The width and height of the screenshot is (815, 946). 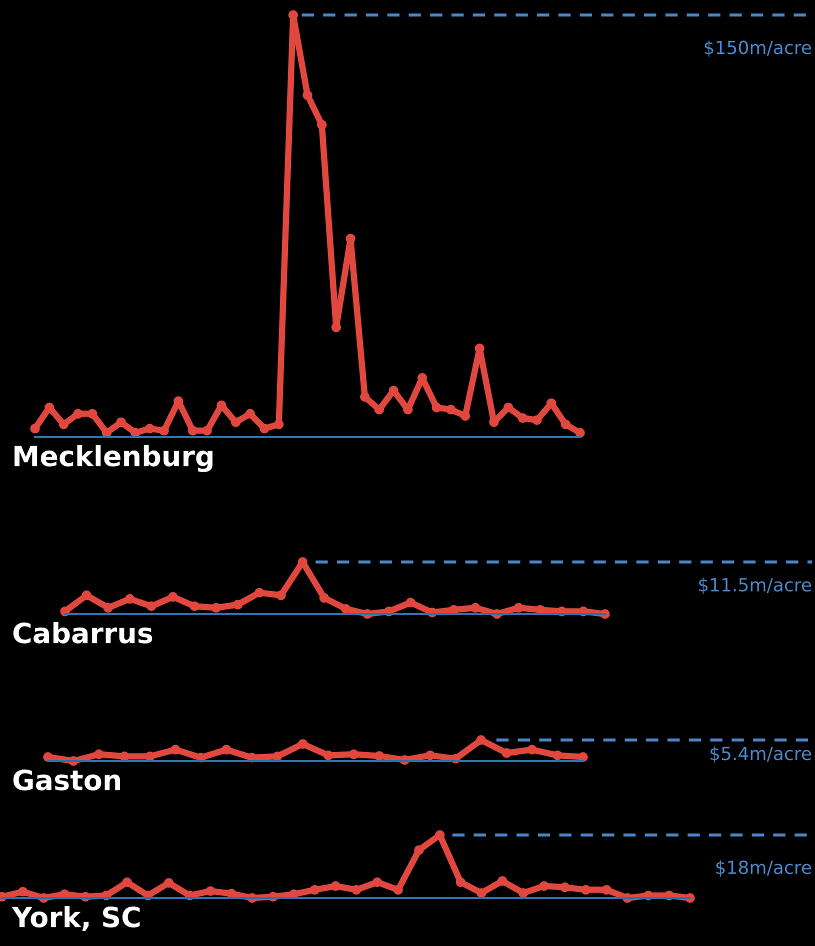 What do you see at coordinates (113, 458) in the screenshot?
I see `text: Mecklenburg` at bounding box center [113, 458].